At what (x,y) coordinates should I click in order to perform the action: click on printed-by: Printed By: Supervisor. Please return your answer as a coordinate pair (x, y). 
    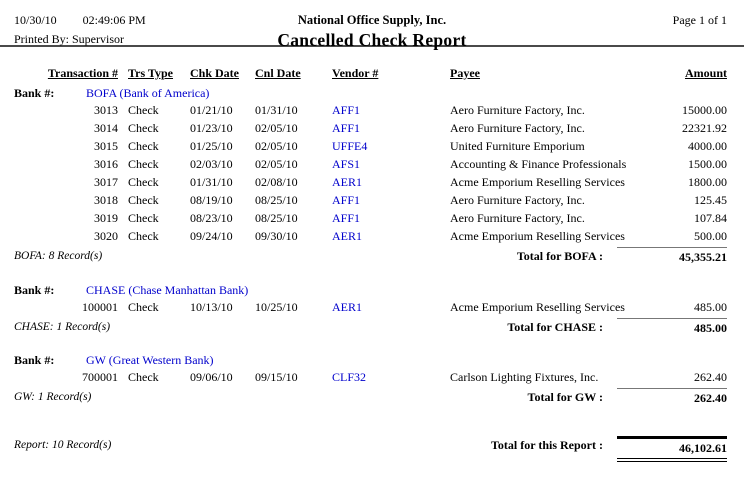
    Looking at the image, I should click on (69, 39).